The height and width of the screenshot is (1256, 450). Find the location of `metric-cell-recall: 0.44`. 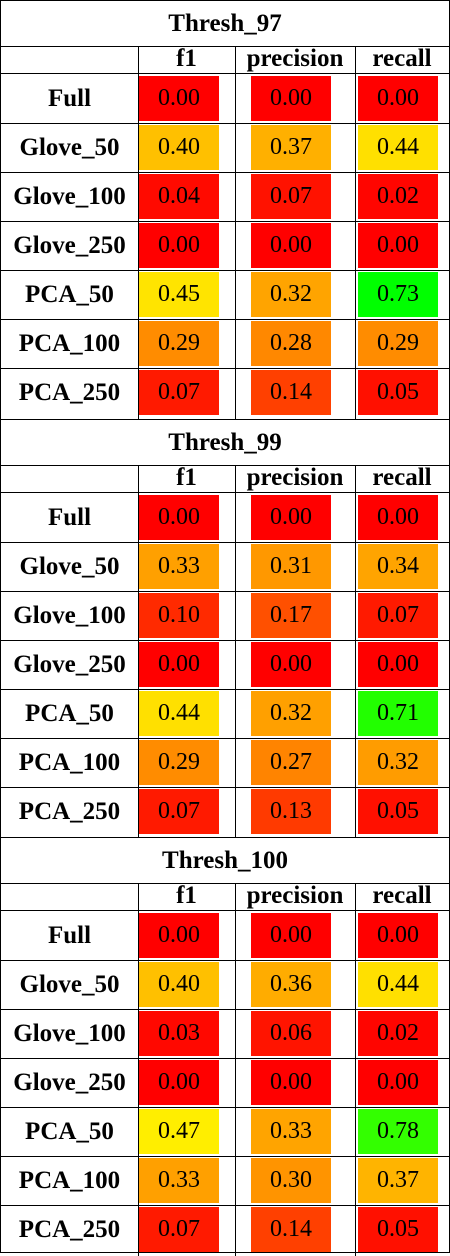

metric-cell-recall: 0.44 is located at coordinates (398, 147).